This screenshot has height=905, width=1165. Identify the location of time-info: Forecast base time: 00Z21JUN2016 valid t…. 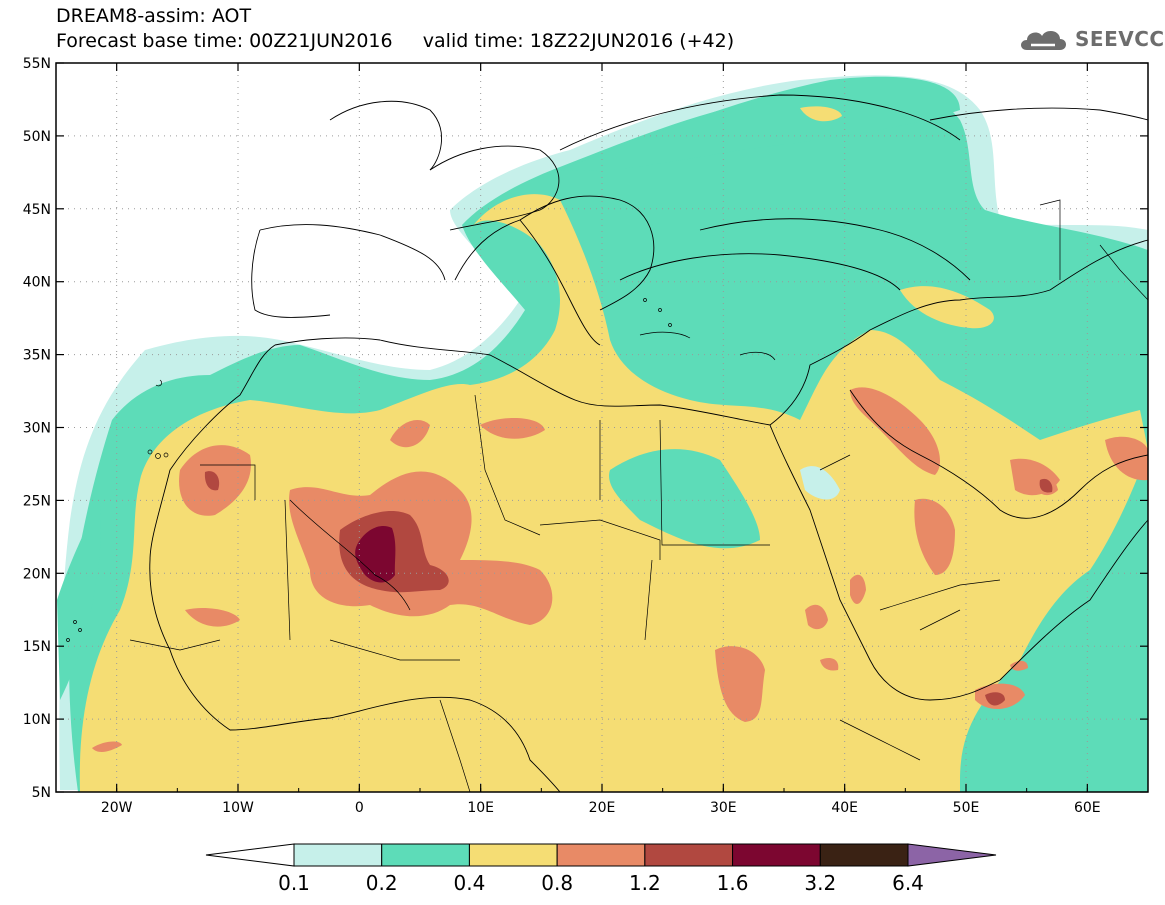
(395, 41).